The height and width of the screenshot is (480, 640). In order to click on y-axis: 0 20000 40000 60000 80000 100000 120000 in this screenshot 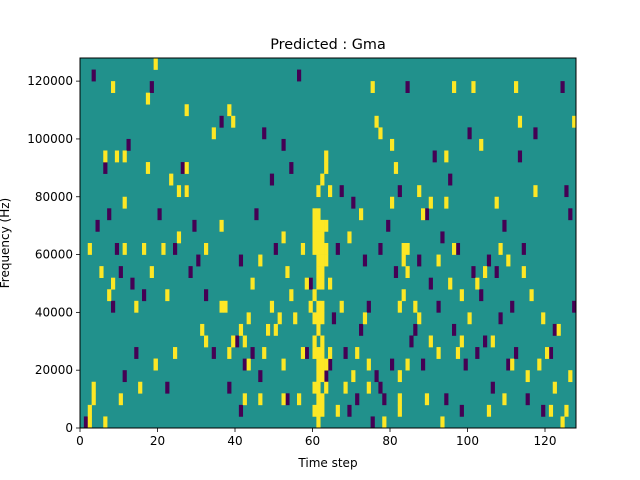, I will do `click(53, 254)`.